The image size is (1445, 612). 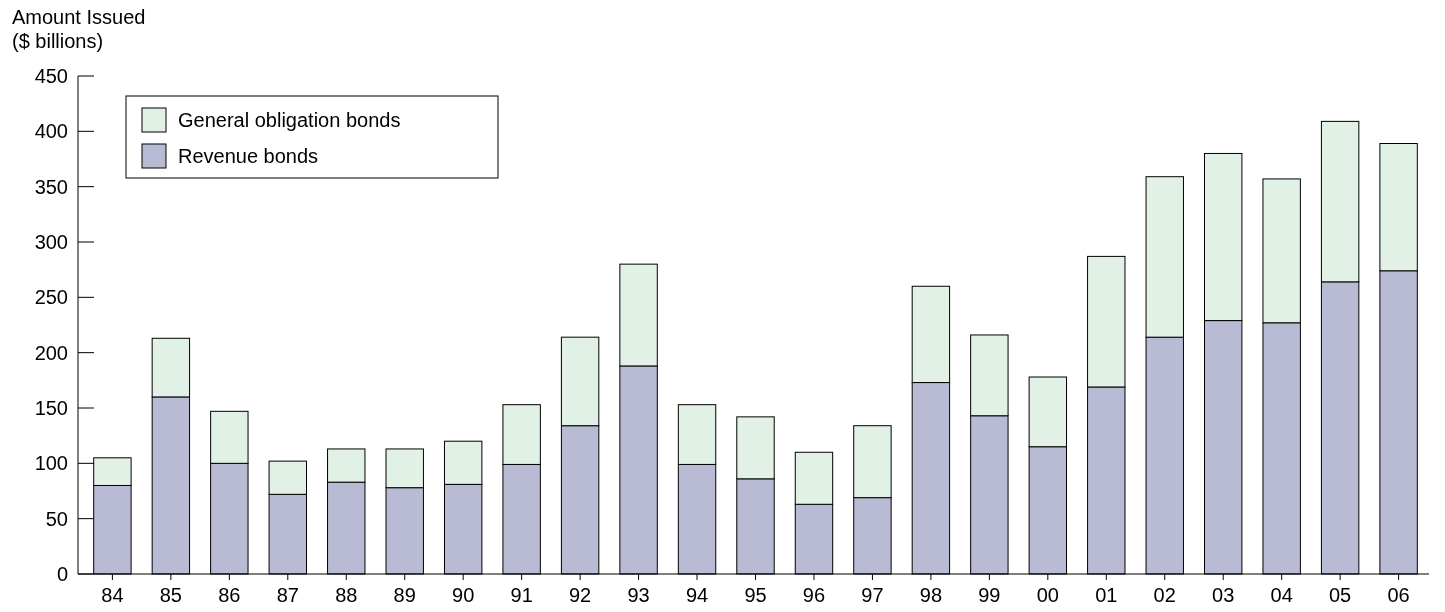 What do you see at coordinates (346, 595) in the screenshot?
I see `x-tick-label: 88` at bounding box center [346, 595].